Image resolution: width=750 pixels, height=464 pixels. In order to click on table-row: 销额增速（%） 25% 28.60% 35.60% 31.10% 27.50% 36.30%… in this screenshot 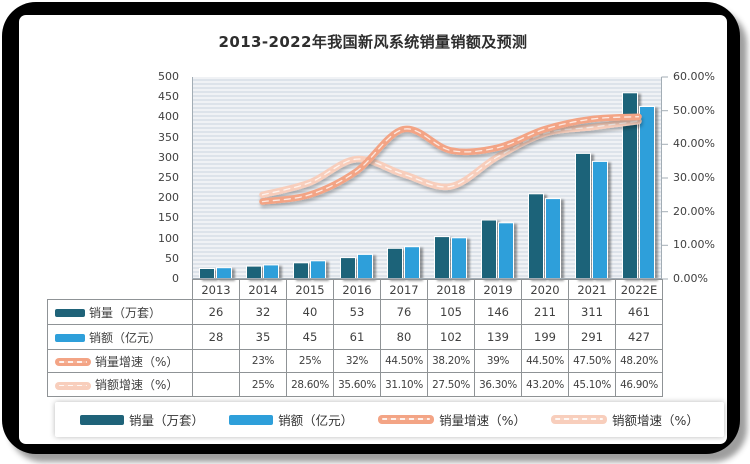, I will do `click(355, 384)`.